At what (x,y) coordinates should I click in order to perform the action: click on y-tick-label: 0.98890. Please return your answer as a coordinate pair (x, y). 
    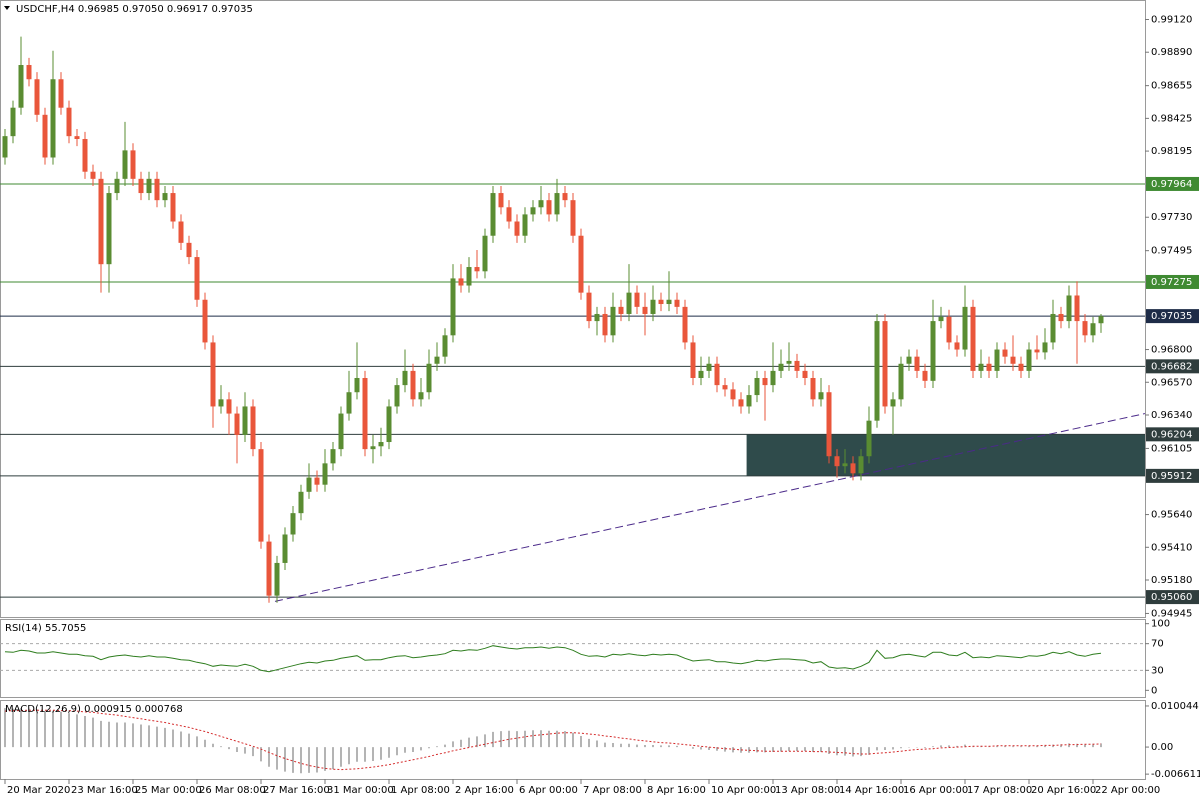
    Looking at the image, I should click on (1171, 52).